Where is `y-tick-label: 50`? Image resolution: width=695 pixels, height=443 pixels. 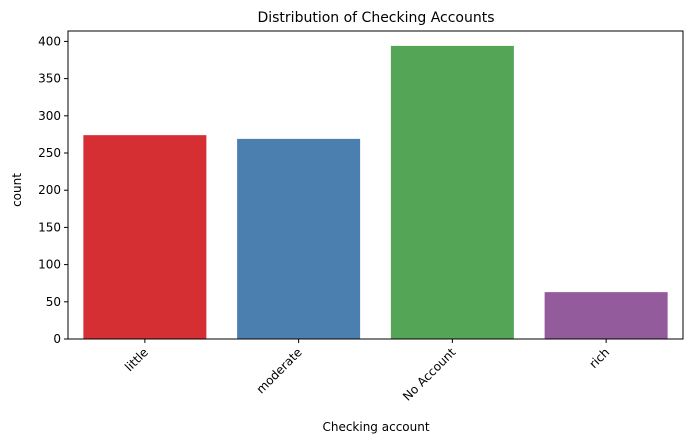 y-tick-label: 50 is located at coordinates (53, 302).